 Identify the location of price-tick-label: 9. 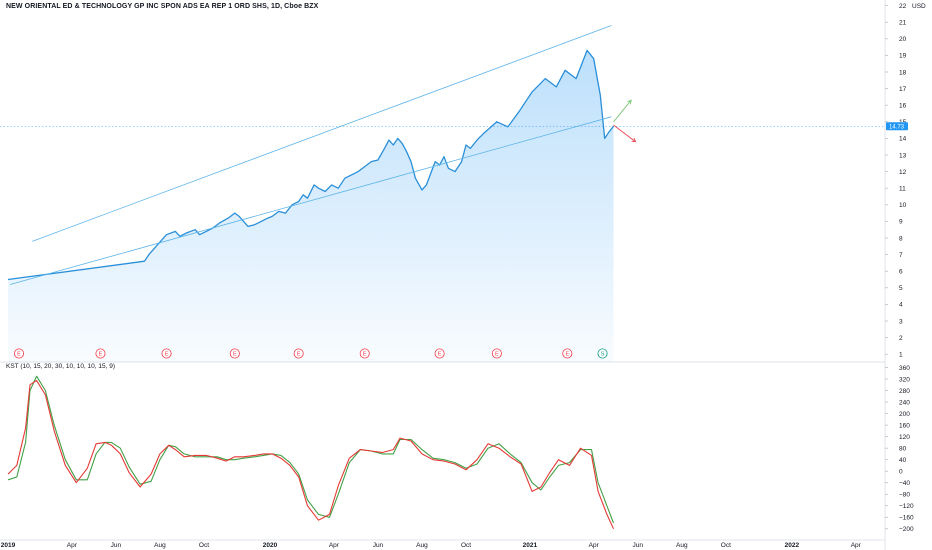
(901, 222).